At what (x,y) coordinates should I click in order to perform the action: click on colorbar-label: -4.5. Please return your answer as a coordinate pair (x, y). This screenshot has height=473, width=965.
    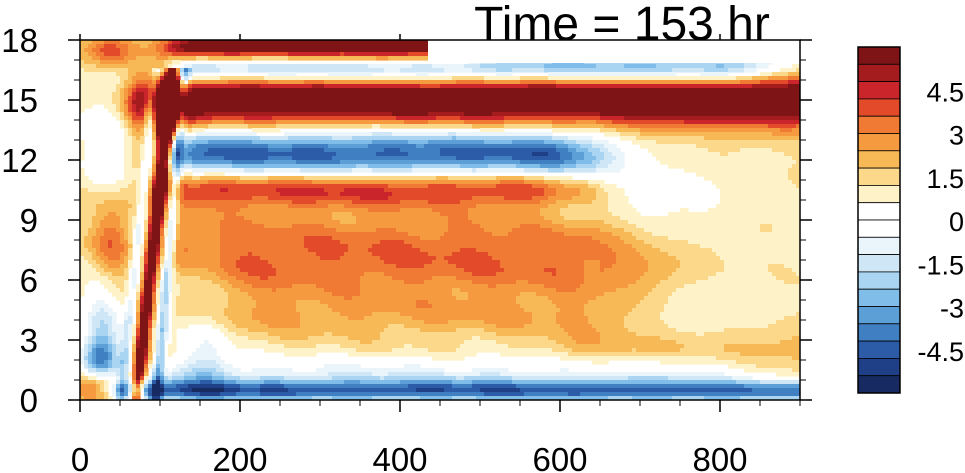
    Looking at the image, I should click on (940, 352).